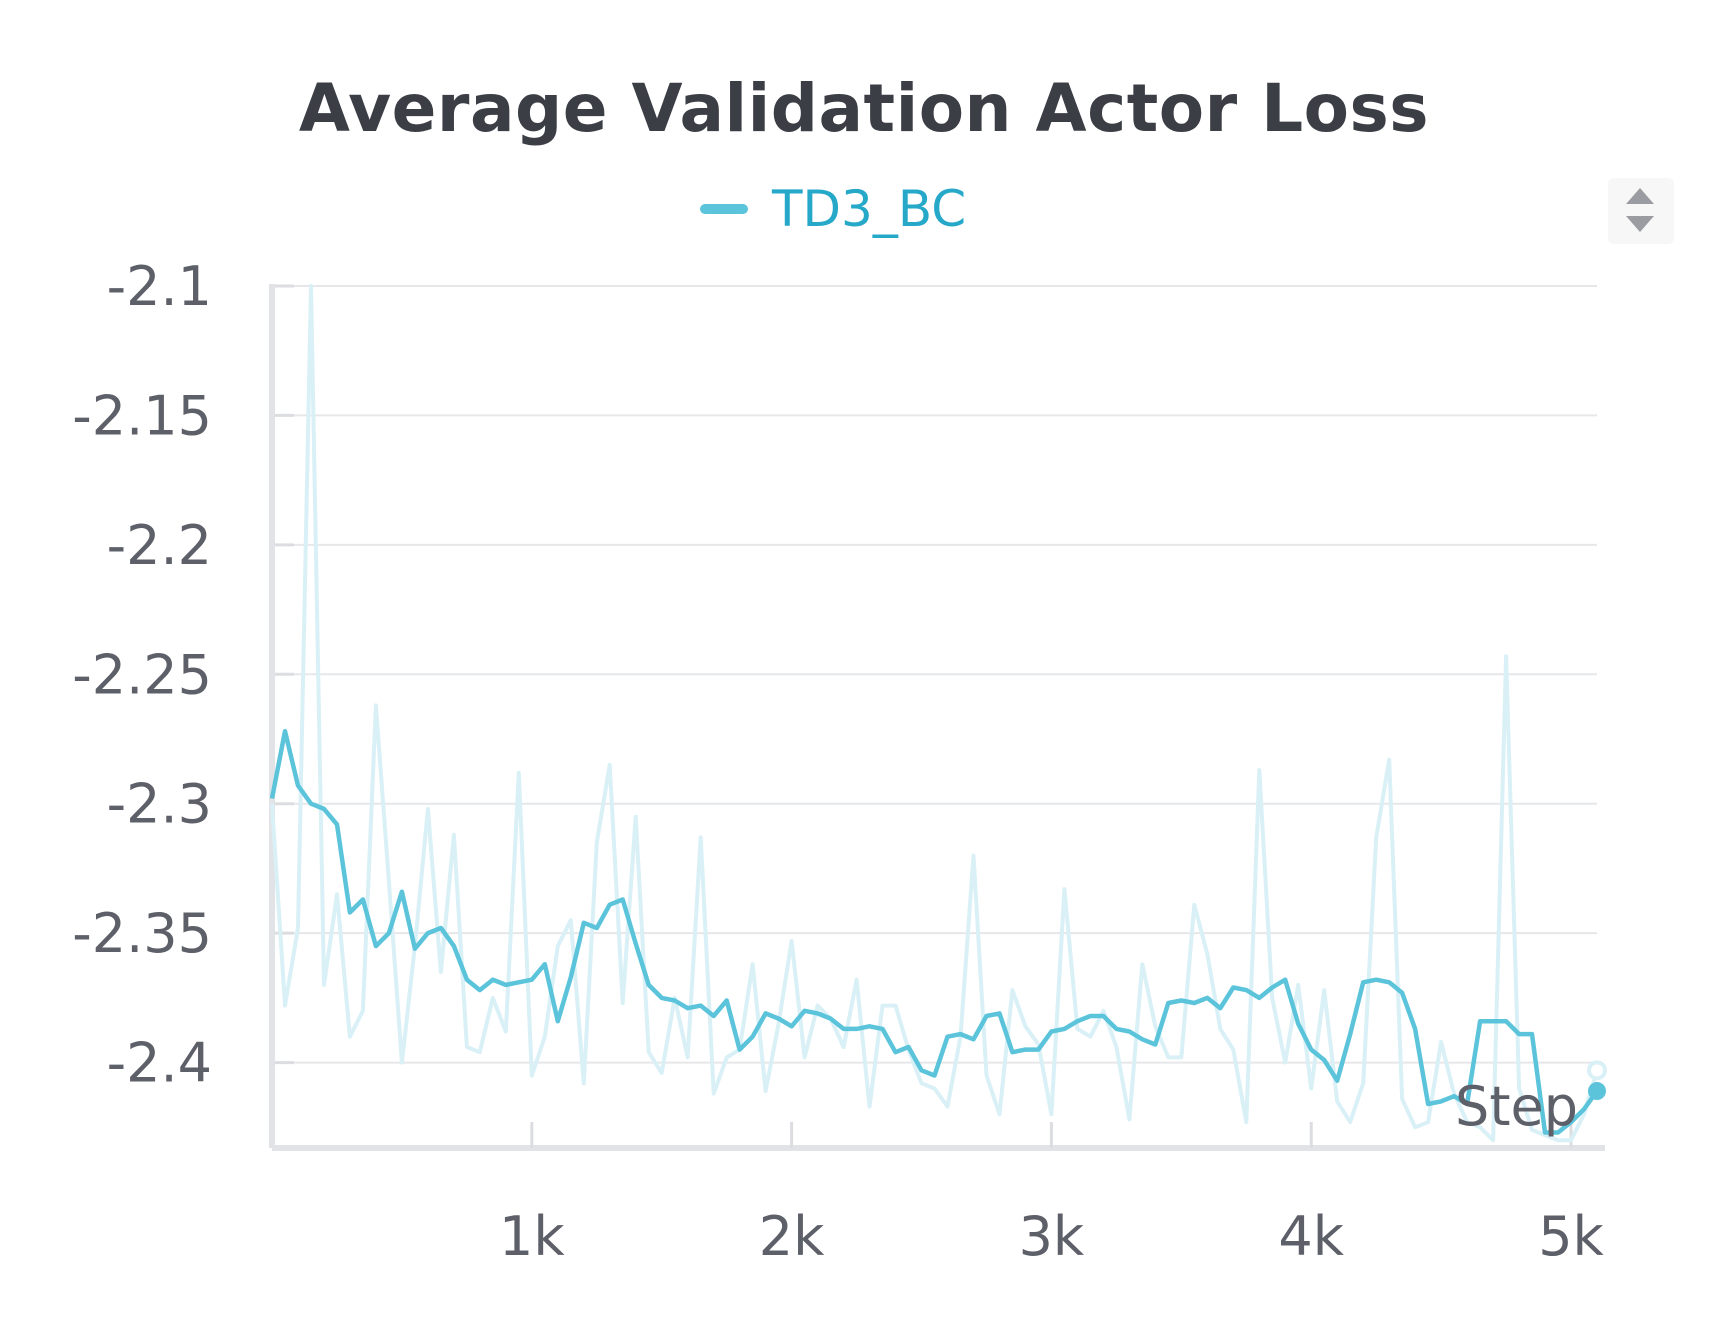  Describe the element at coordinates (1571, 1236) in the screenshot. I see `x-tick-label-4: 5k` at that location.